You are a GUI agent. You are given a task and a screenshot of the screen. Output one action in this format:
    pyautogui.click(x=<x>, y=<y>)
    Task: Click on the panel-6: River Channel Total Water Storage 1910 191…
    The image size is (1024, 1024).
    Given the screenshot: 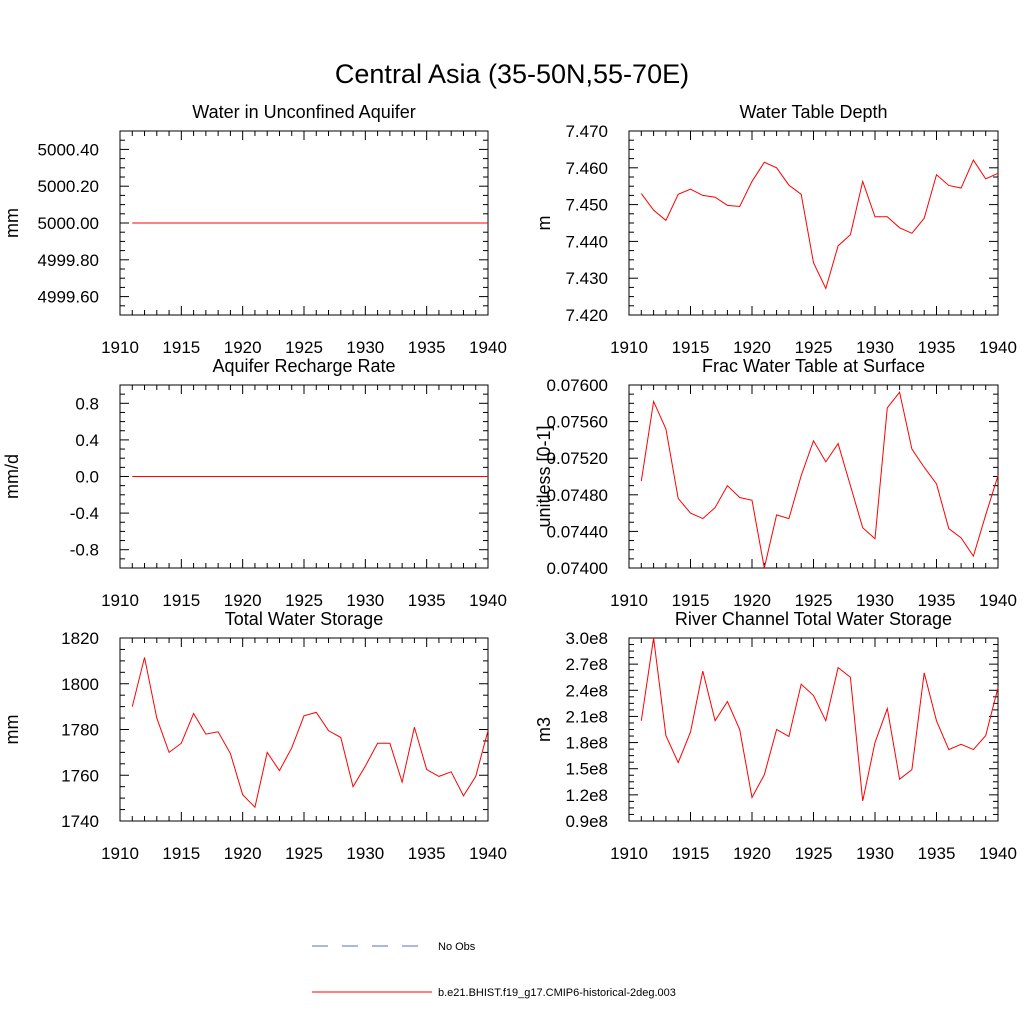 What is the action you would take?
    pyautogui.click(x=775, y=736)
    